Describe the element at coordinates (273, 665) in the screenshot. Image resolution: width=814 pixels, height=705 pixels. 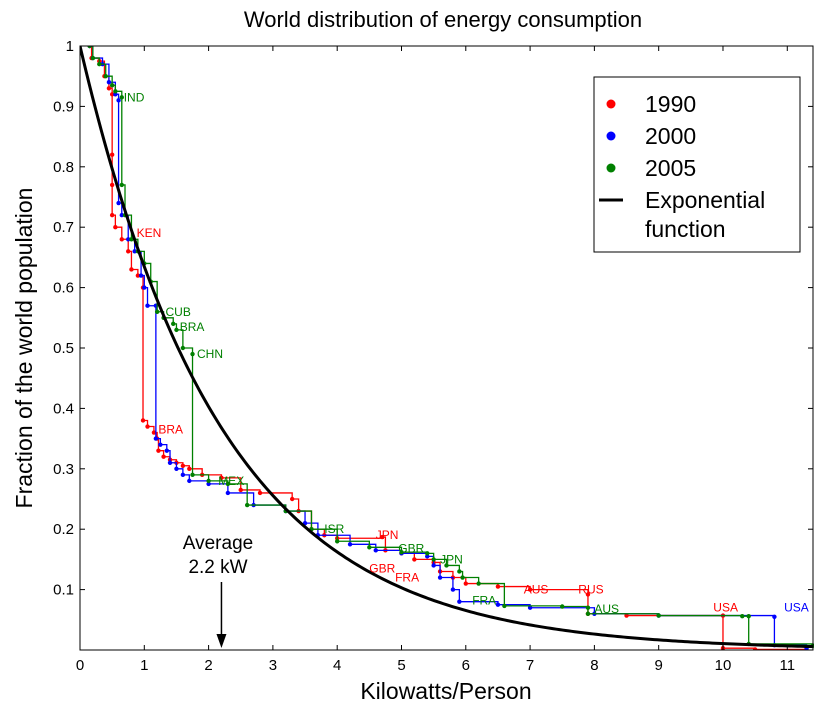
I see `x-tick-label: 3` at that location.